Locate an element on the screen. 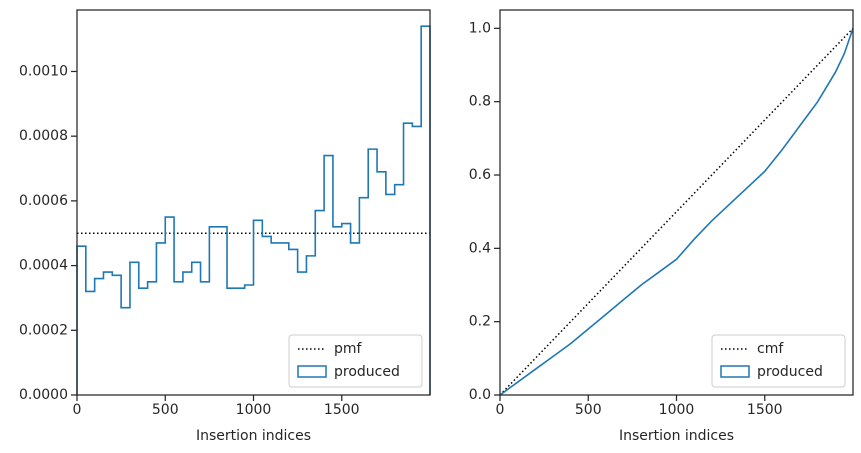 This screenshot has height=453, width=861. legend-label-pmf: pmf is located at coordinates (348, 349).